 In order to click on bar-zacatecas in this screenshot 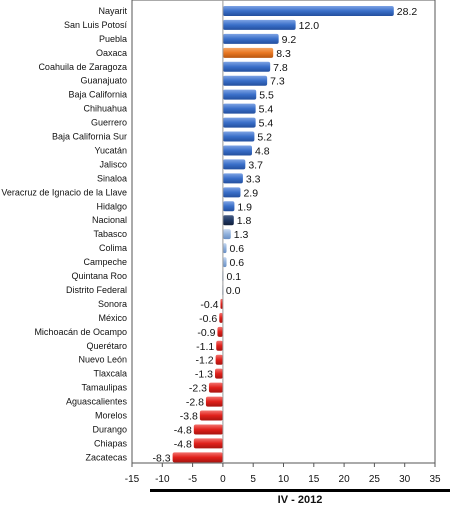, I will do `click(197, 457)`.